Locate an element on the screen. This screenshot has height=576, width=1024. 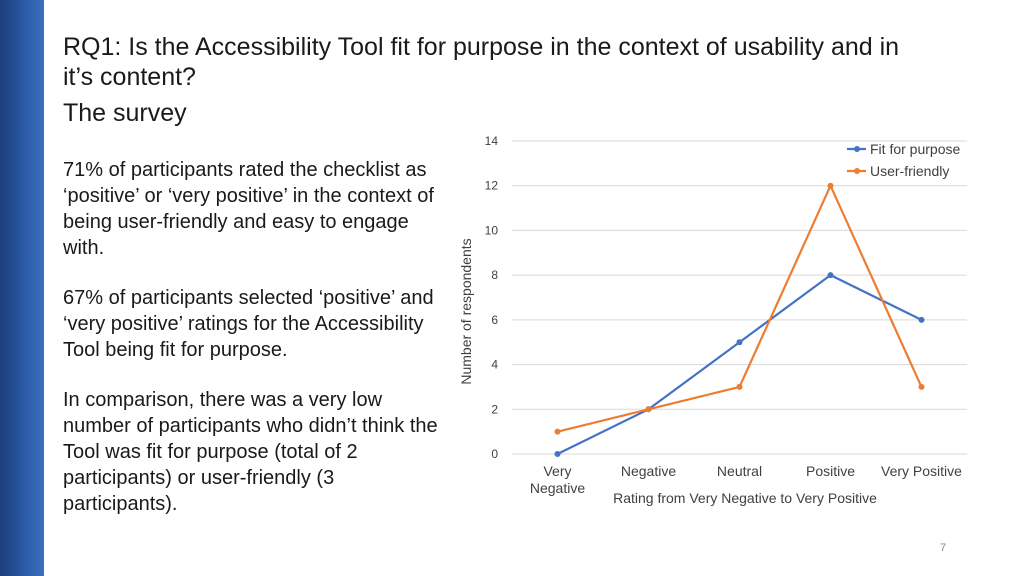
y-tick-label: 0 is located at coordinates (494, 454).